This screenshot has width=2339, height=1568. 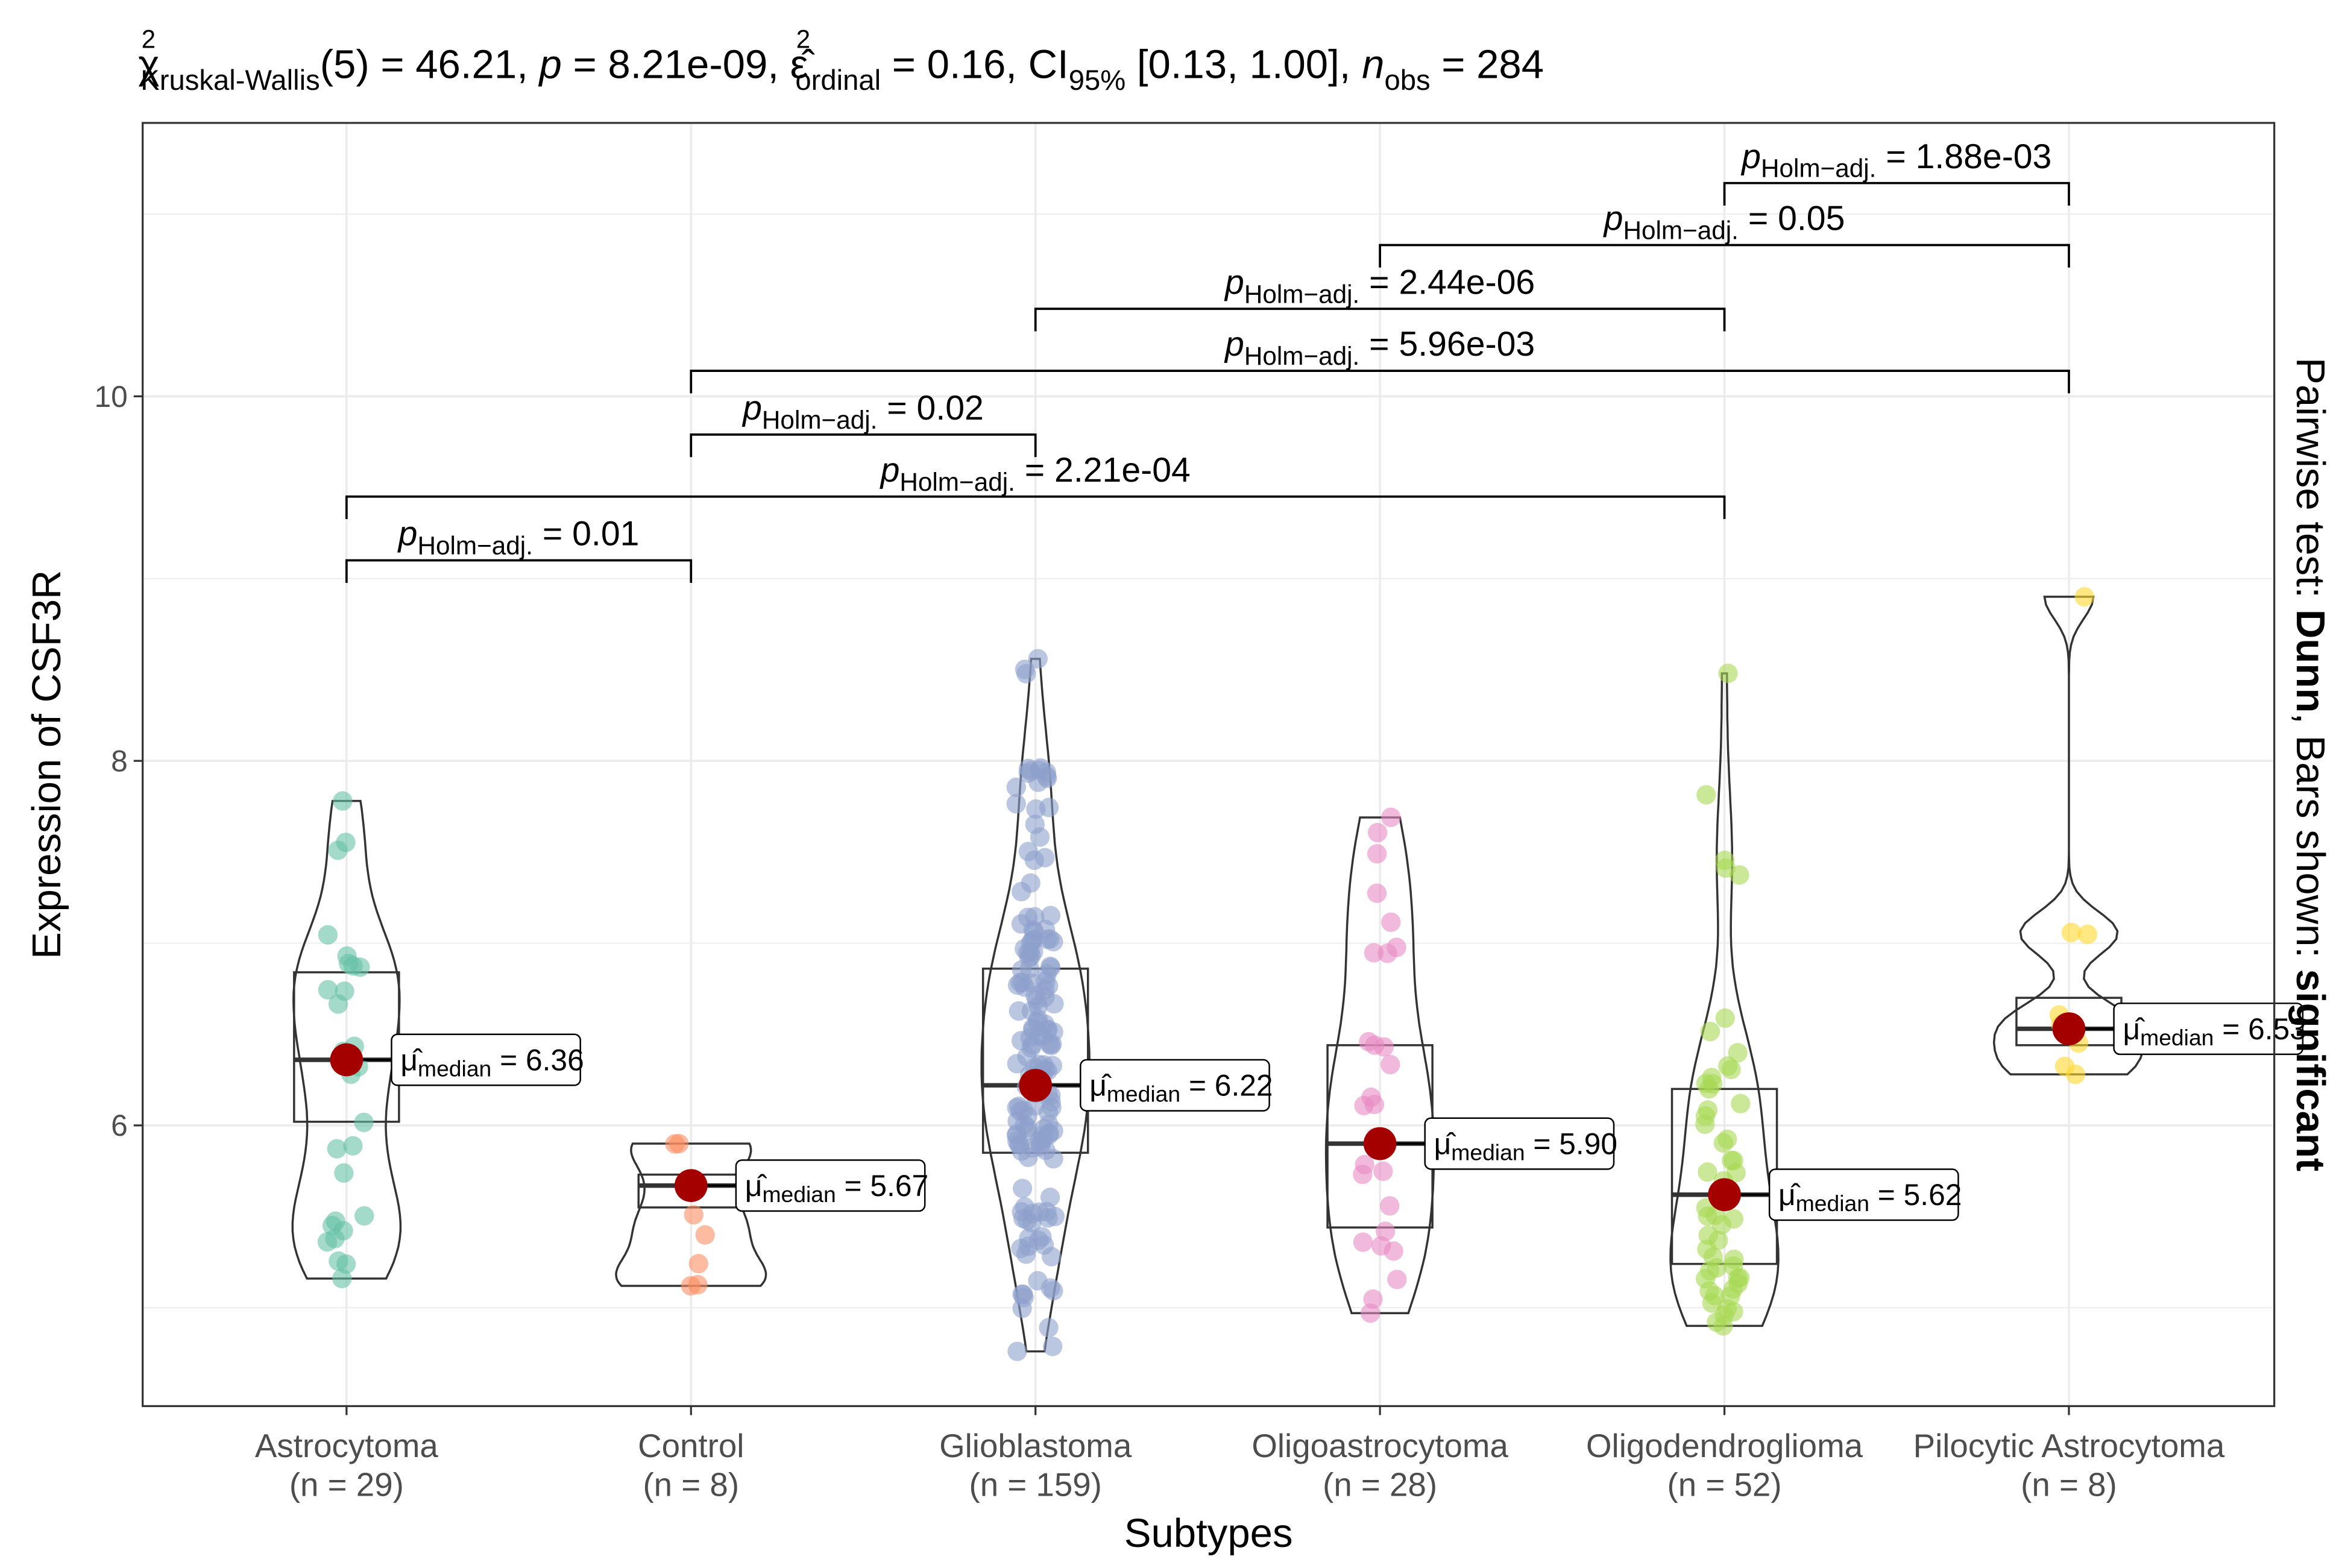 What do you see at coordinates (518, 538) in the screenshot?
I see `bracket-p-label: pHolm−adj. = 0.01` at bounding box center [518, 538].